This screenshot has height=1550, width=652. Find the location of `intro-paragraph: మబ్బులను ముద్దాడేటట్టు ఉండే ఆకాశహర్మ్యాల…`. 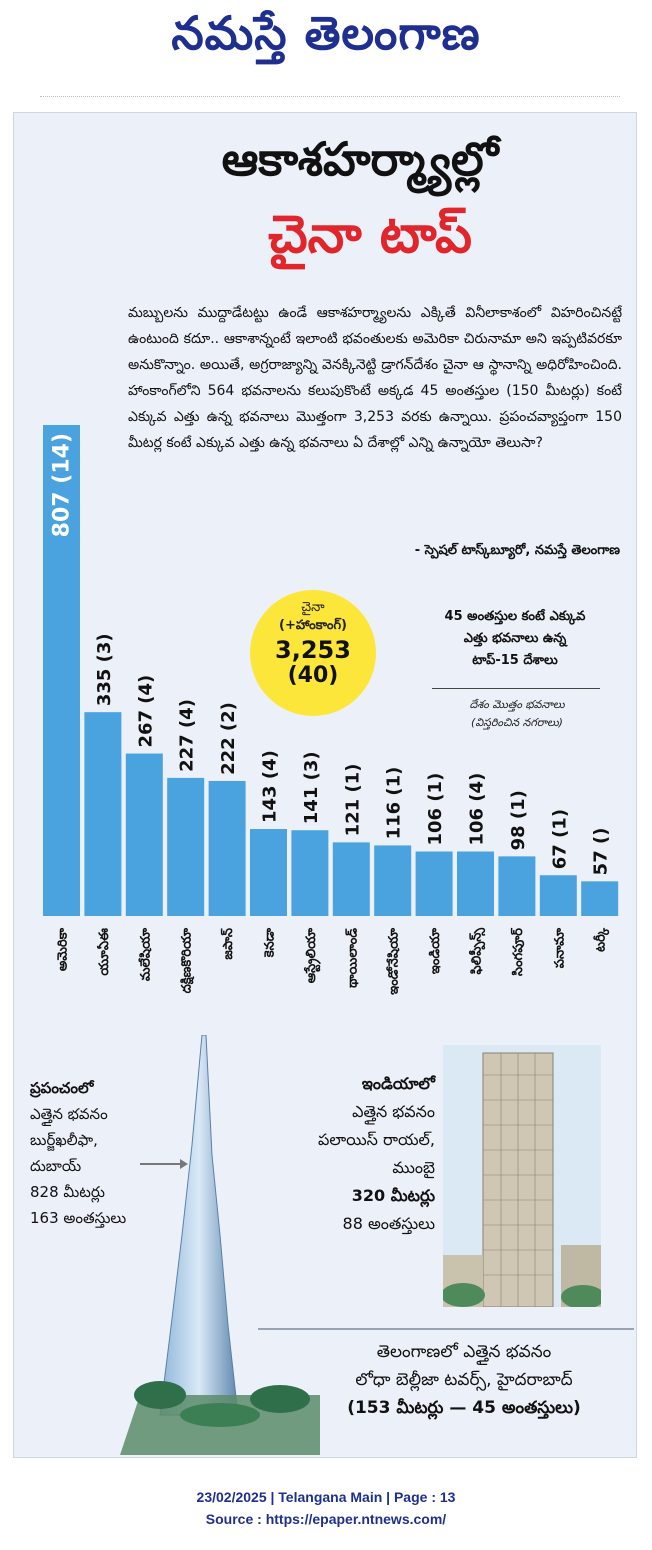

intro-paragraph: మబ్బులను ముద్దాడేటట్టు ఉండే ఆకాశహర్మ్యాల… is located at coordinates (375, 378).